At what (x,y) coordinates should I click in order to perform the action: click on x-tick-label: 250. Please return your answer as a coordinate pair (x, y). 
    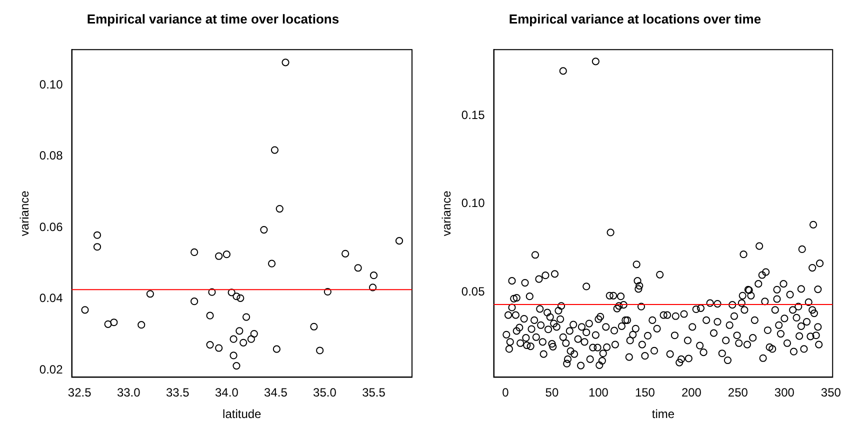
    Looking at the image, I should click on (738, 393).